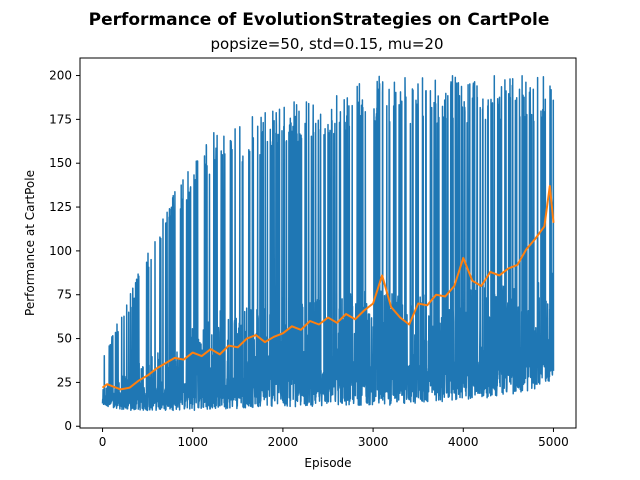 This screenshot has height=480, width=640. Describe the element at coordinates (553, 442) in the screenshot. I see `x-tick-label: 5000` at that location.